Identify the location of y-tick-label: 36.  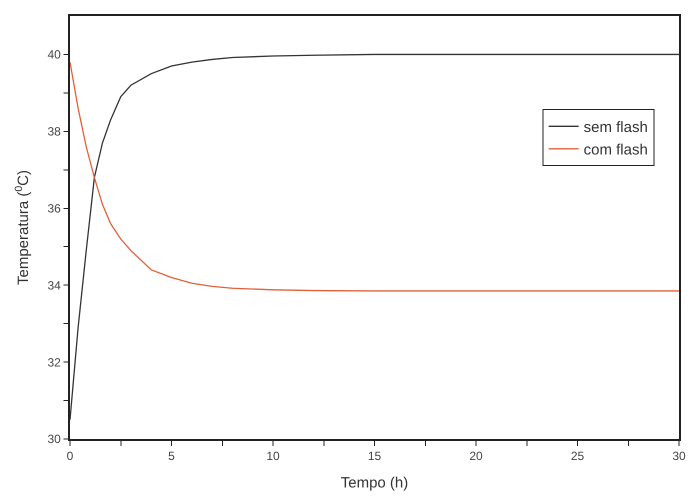
(54, 208).